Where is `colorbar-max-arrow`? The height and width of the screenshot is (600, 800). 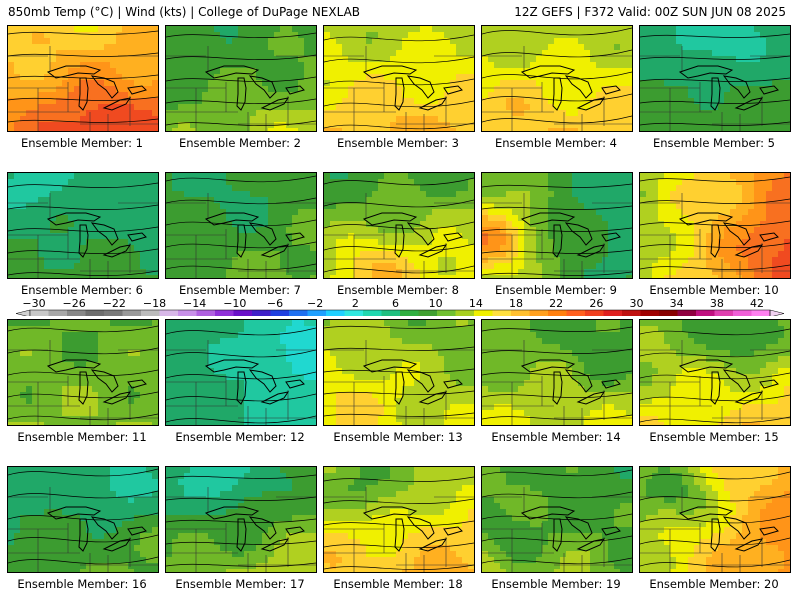 colorbar-max-arrow is located at coordinates (777, 312).